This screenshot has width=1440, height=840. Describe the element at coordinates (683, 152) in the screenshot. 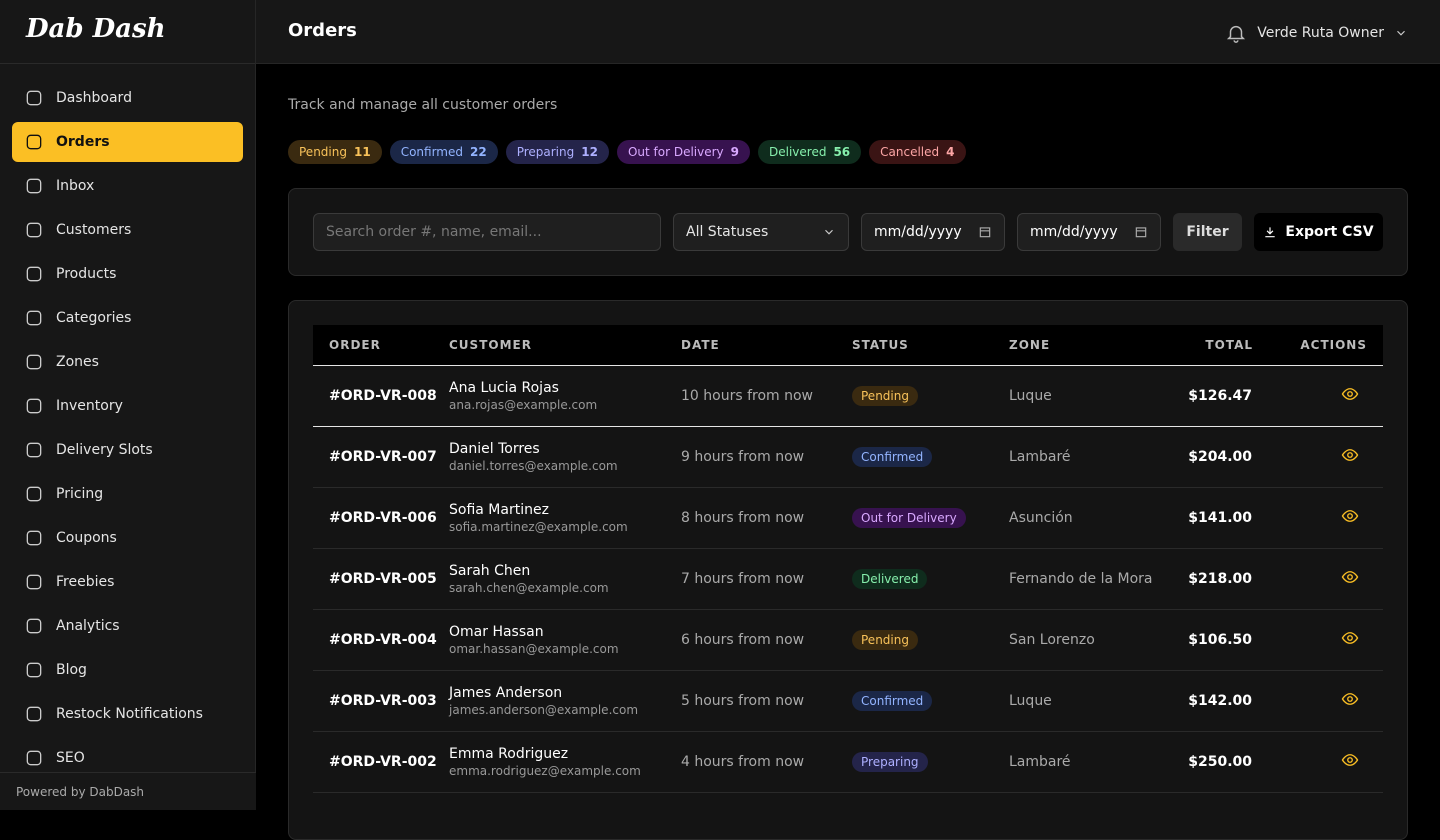

I see `status-pill: Out for Delivery 9` at that location.